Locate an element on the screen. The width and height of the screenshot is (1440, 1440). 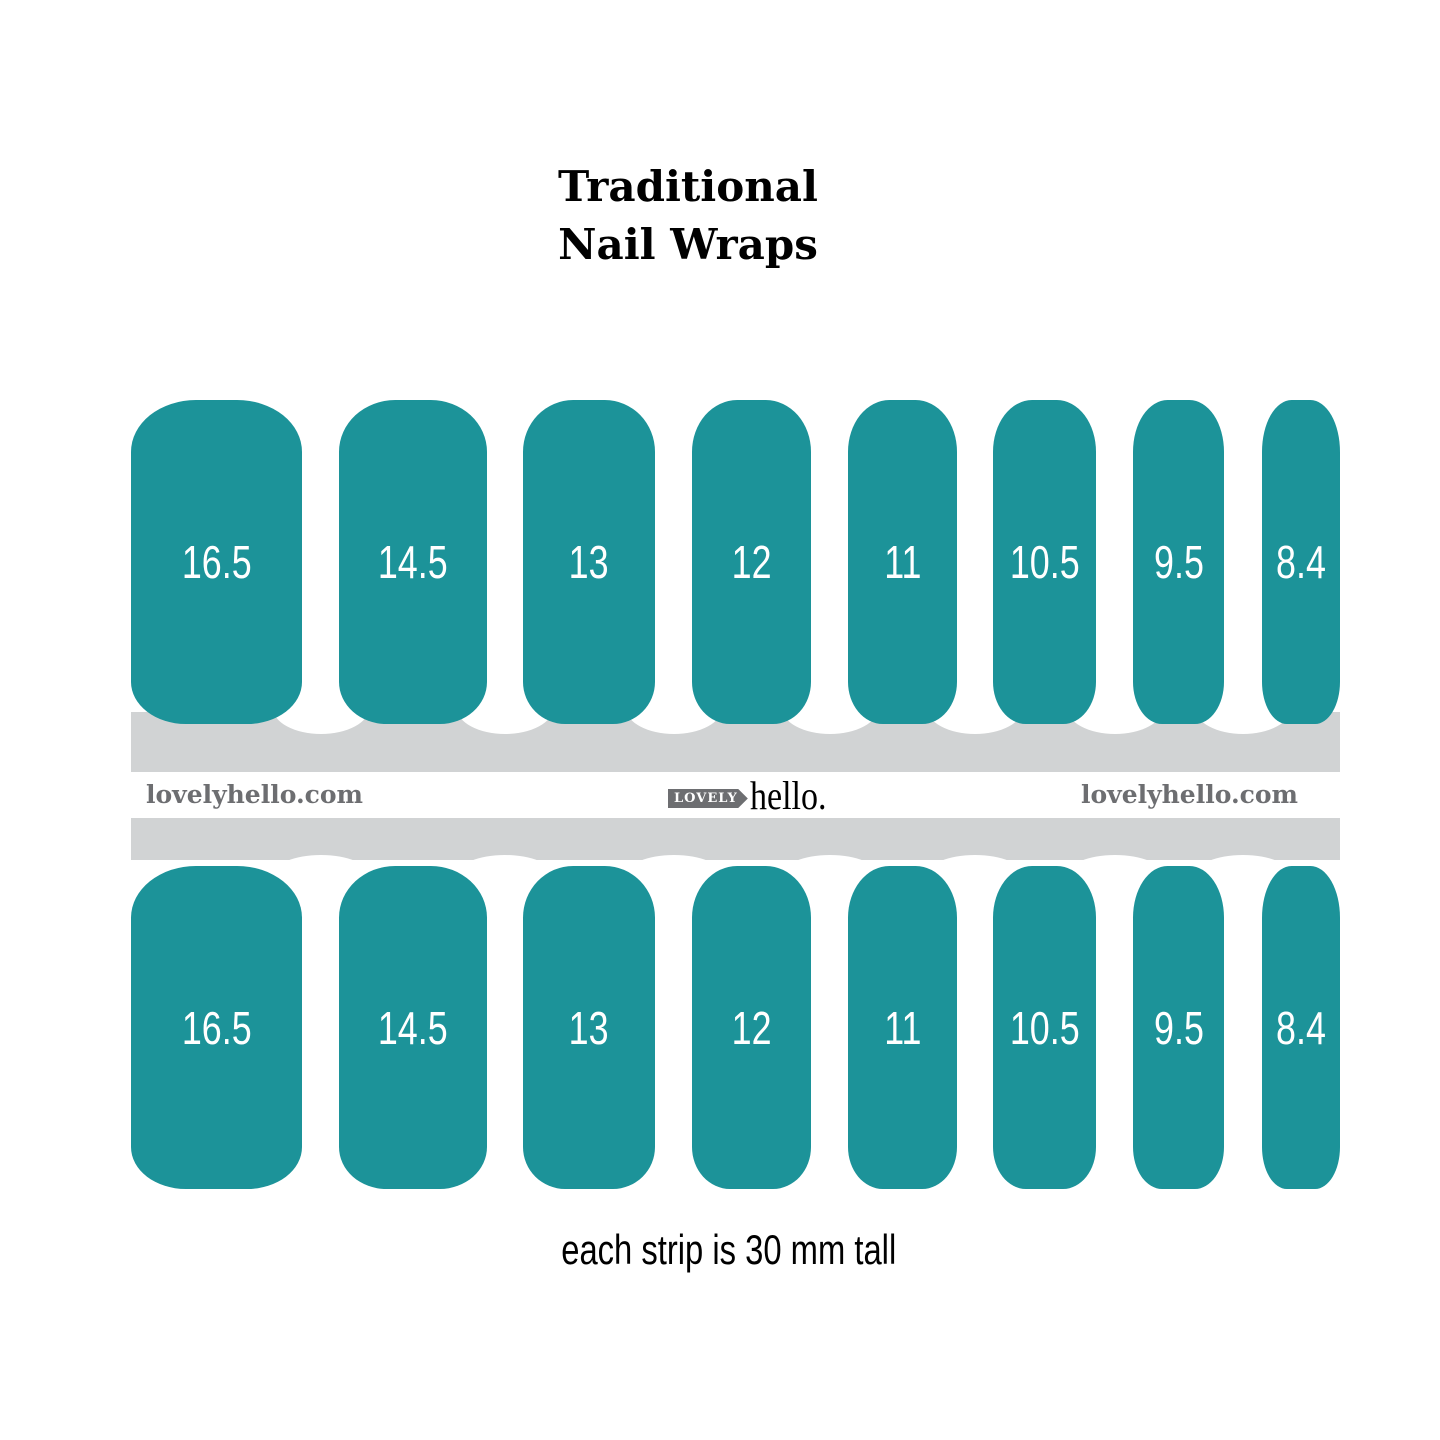
title-line-2: Nail Wraps is located at coordinates (688, 244).